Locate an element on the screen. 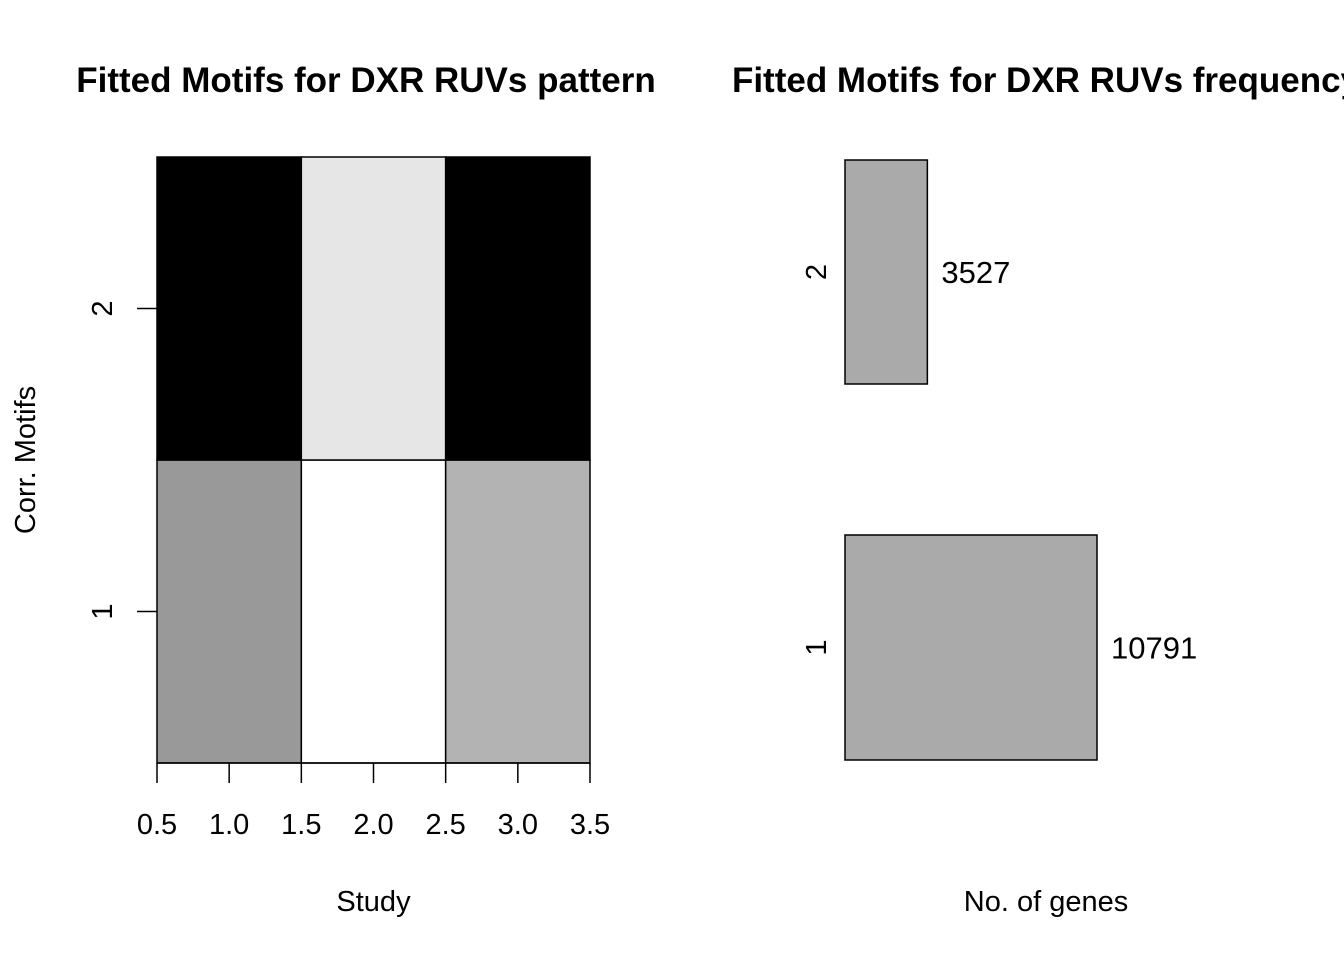 This screenshot has width=1344, height=960. x-tick-label: 2.0 is located at coordinates (373, 825).